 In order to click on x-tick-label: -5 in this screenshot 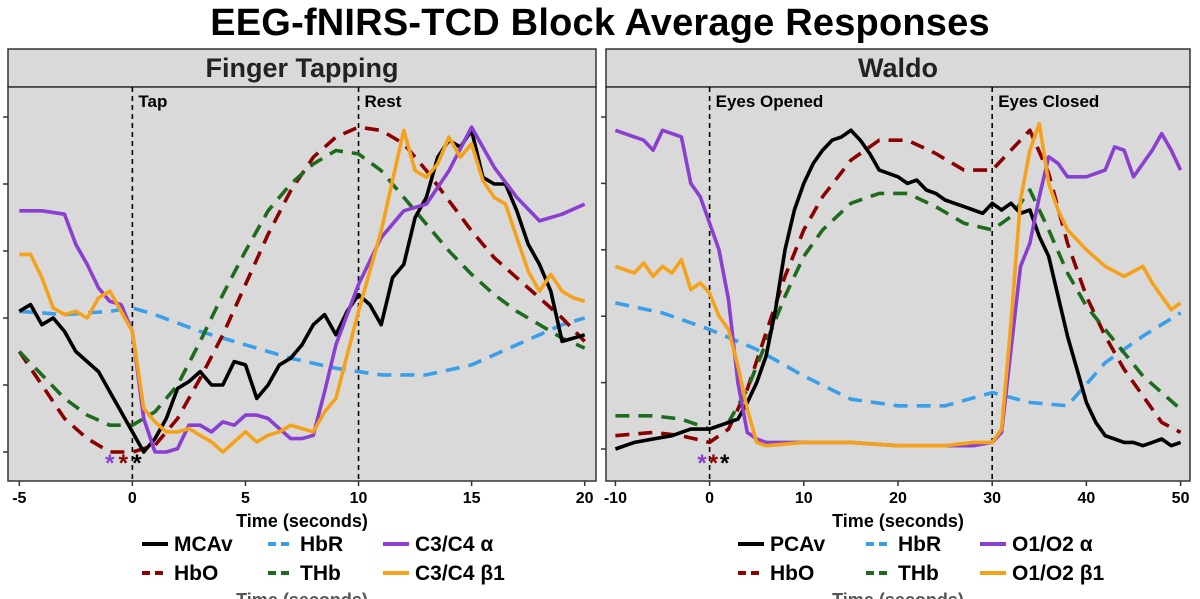, I will do `click(19, 498)`.